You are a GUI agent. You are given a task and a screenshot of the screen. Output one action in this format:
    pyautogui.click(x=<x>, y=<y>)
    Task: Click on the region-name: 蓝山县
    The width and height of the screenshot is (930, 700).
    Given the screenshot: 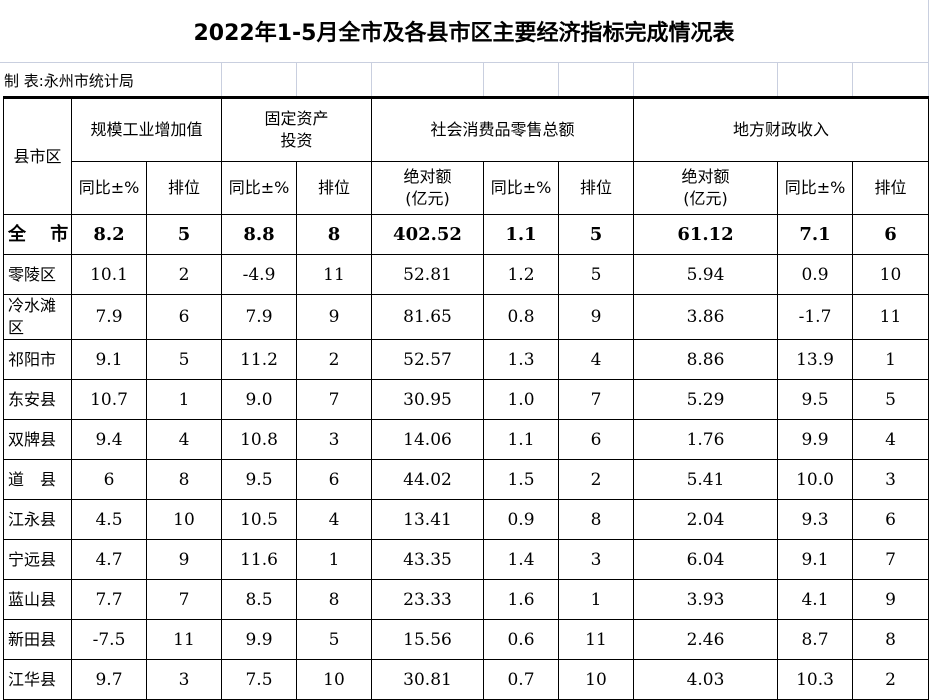 What is the action you would take?
    pyautogui.click(x=37, y=599)
    